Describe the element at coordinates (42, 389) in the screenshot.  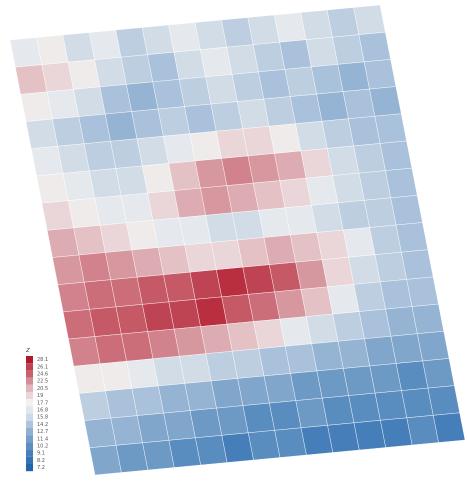
I see `legend-label: 20.5` at that location.